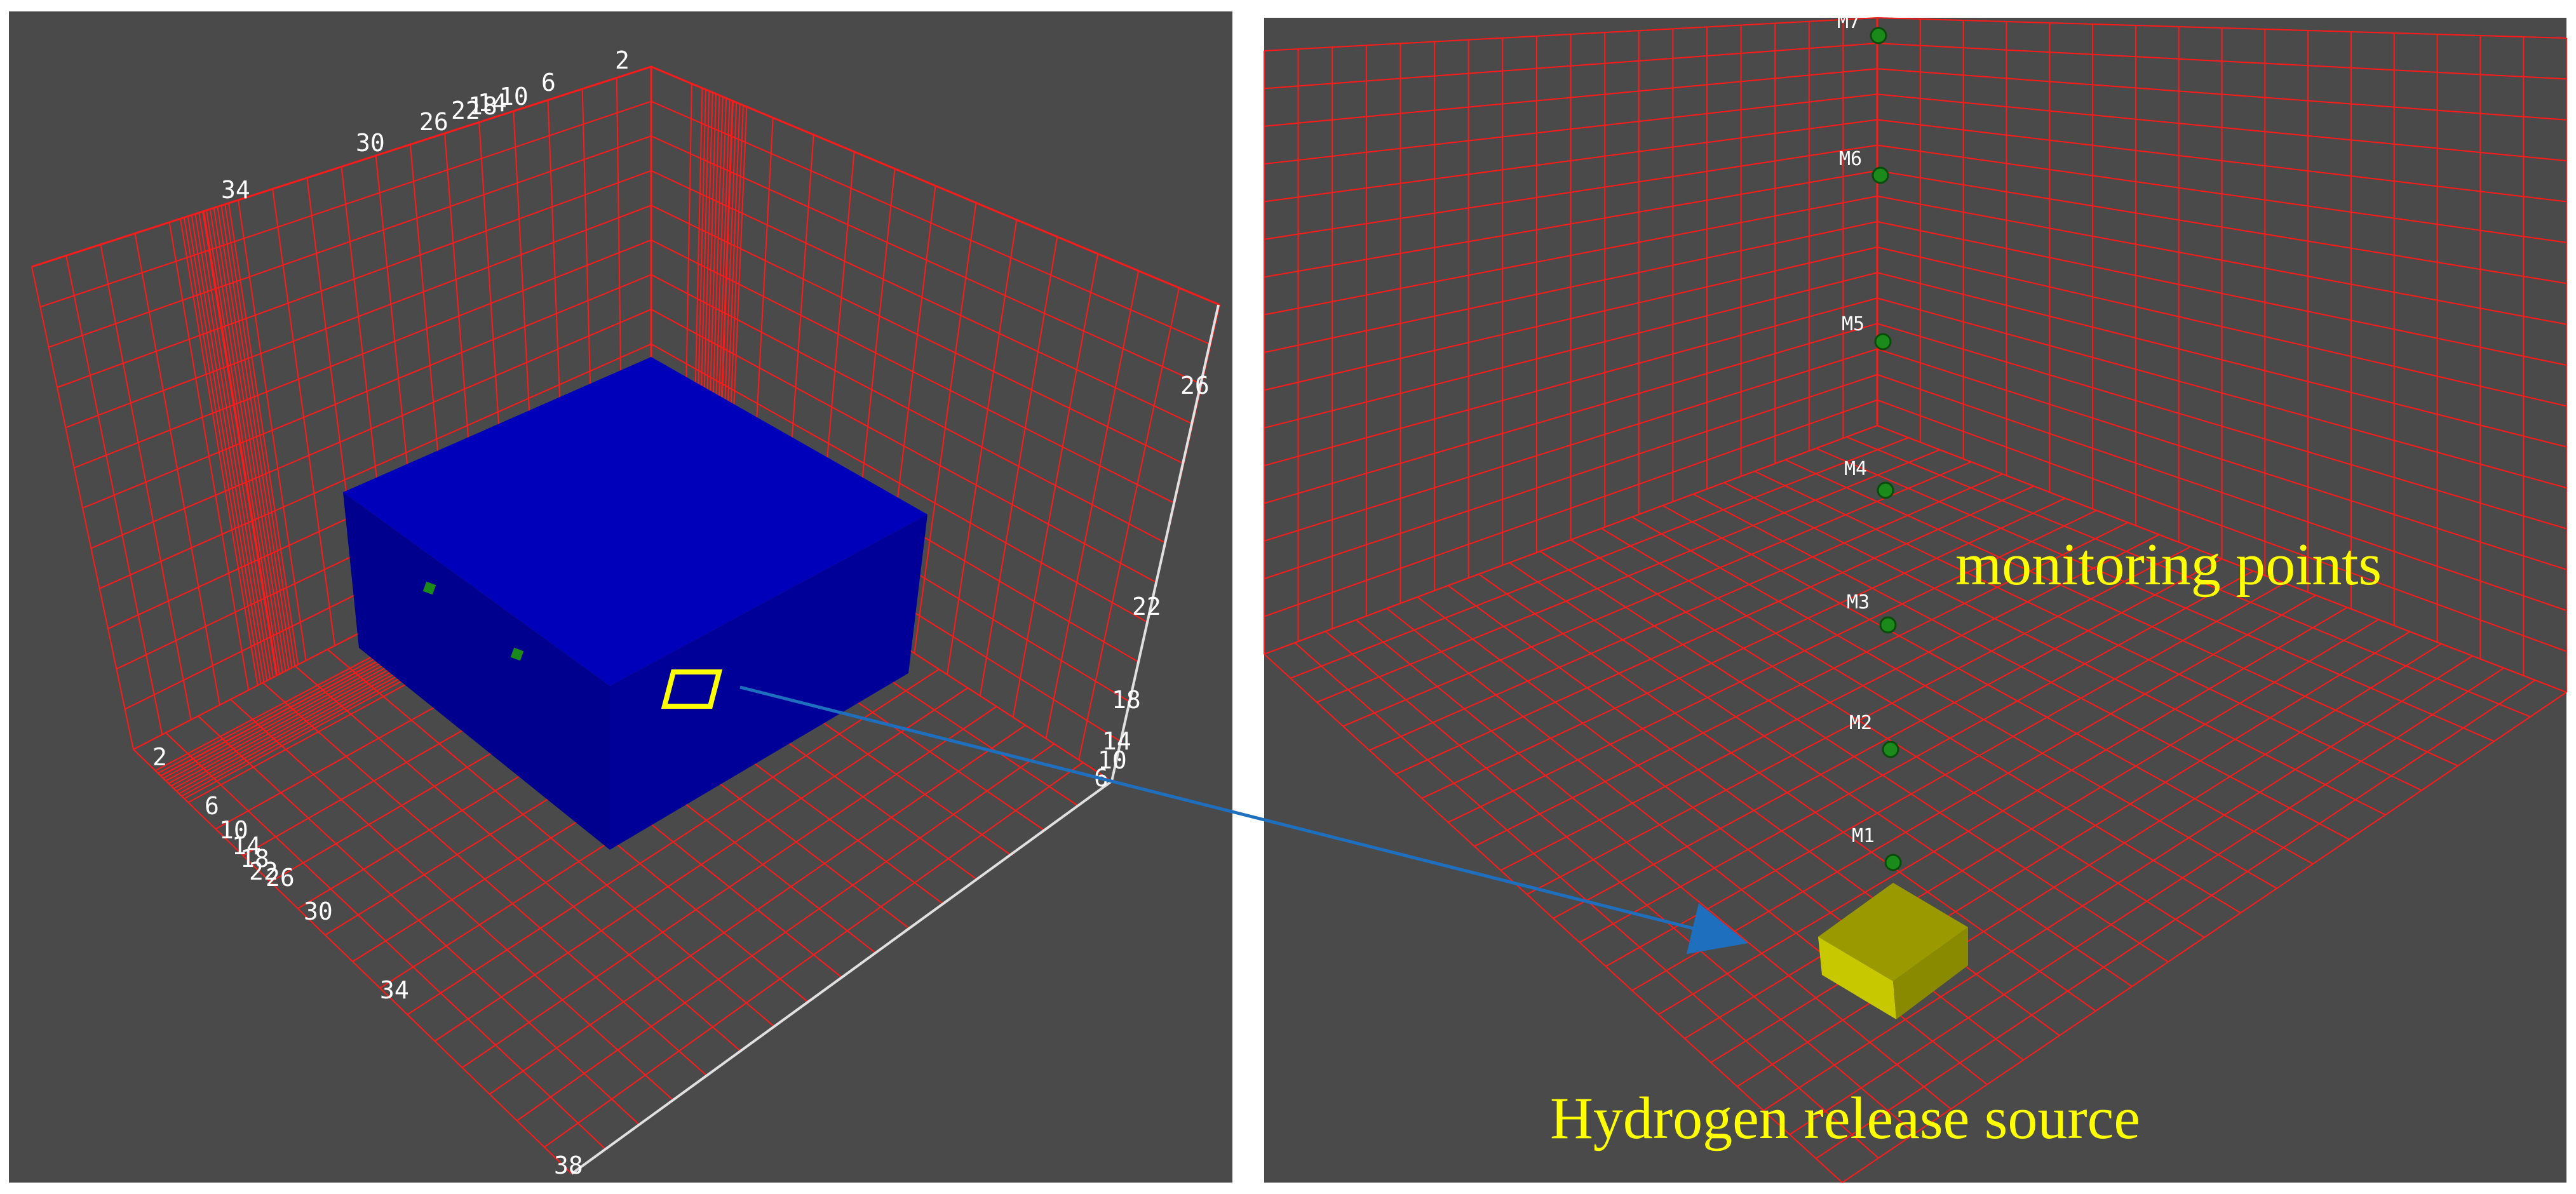  What do you see at coordinates (482, 106) in the screenshot?
I see `y-tick-label: 18` at bounding box center [482, 106].